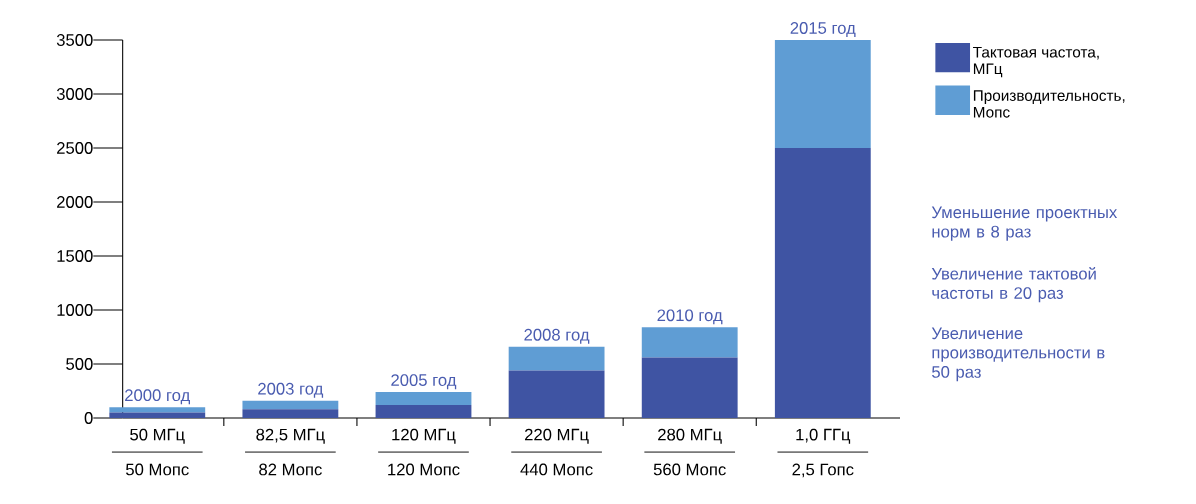 This screenshot has width=1196, height=504. Describe the element at coordinates (1049, 104) in the screenshot. I see `legend-label: Производительность, Мопс` at that location.